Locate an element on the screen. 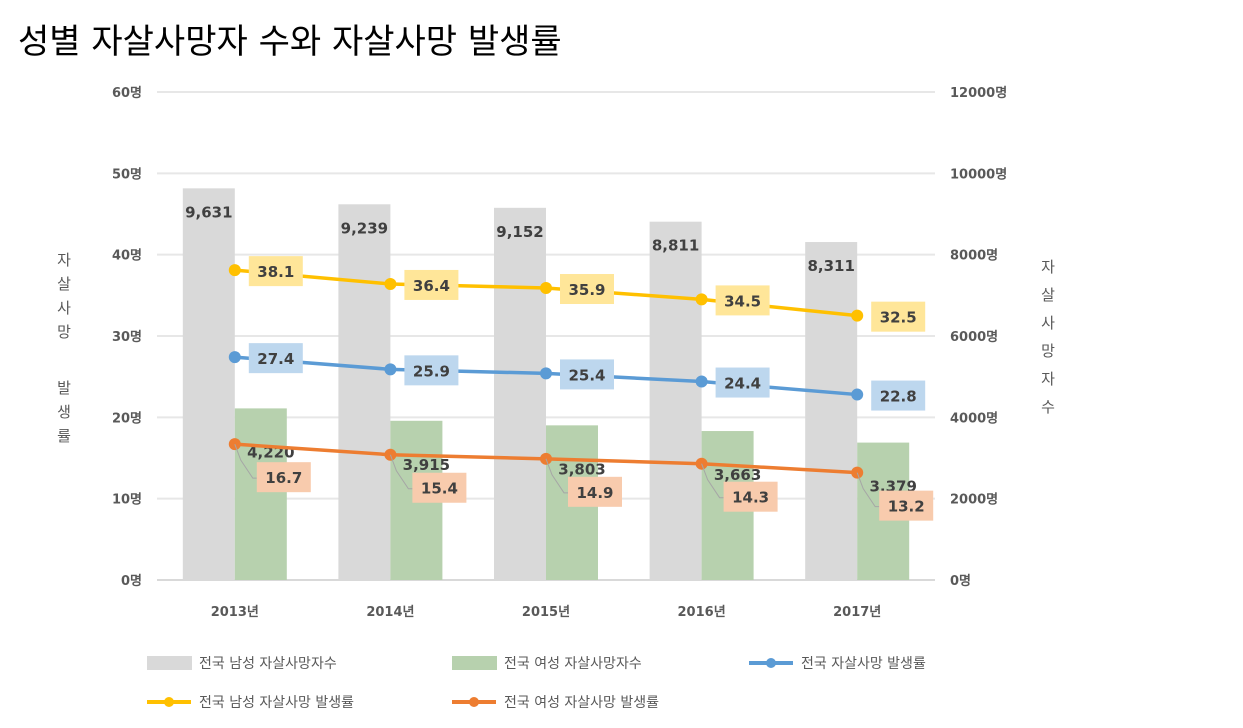  y-right-tick-label: 6000명 is located at coordinates (974, 337).